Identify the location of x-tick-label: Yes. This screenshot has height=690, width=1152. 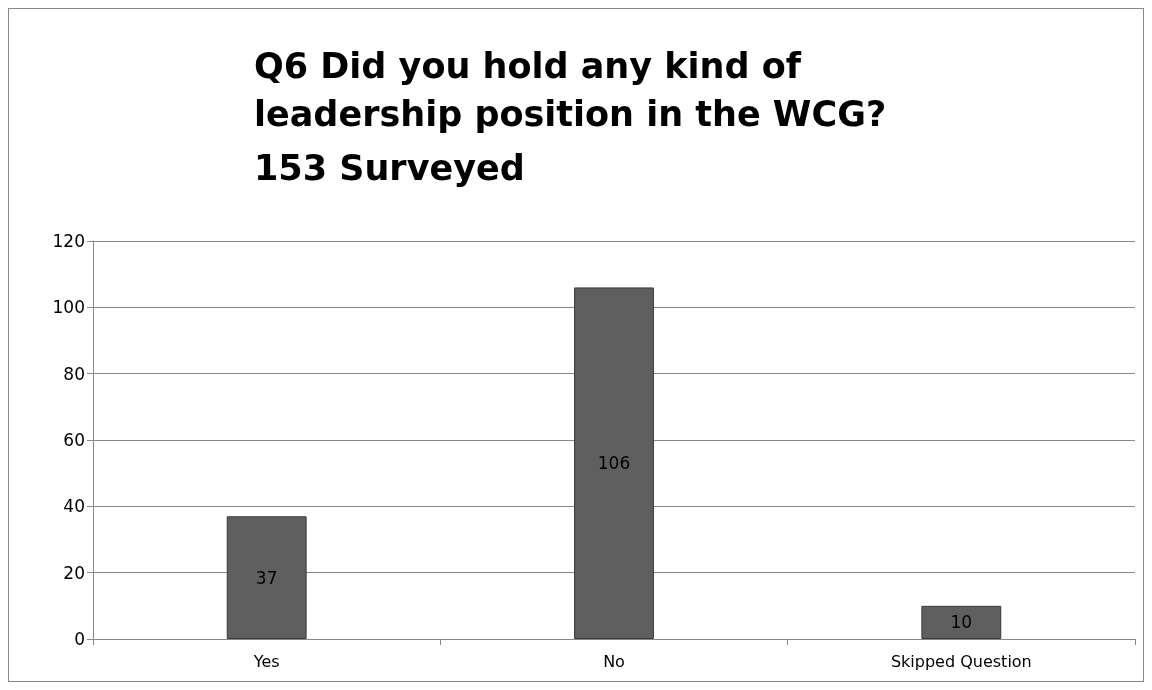
(266, 661).